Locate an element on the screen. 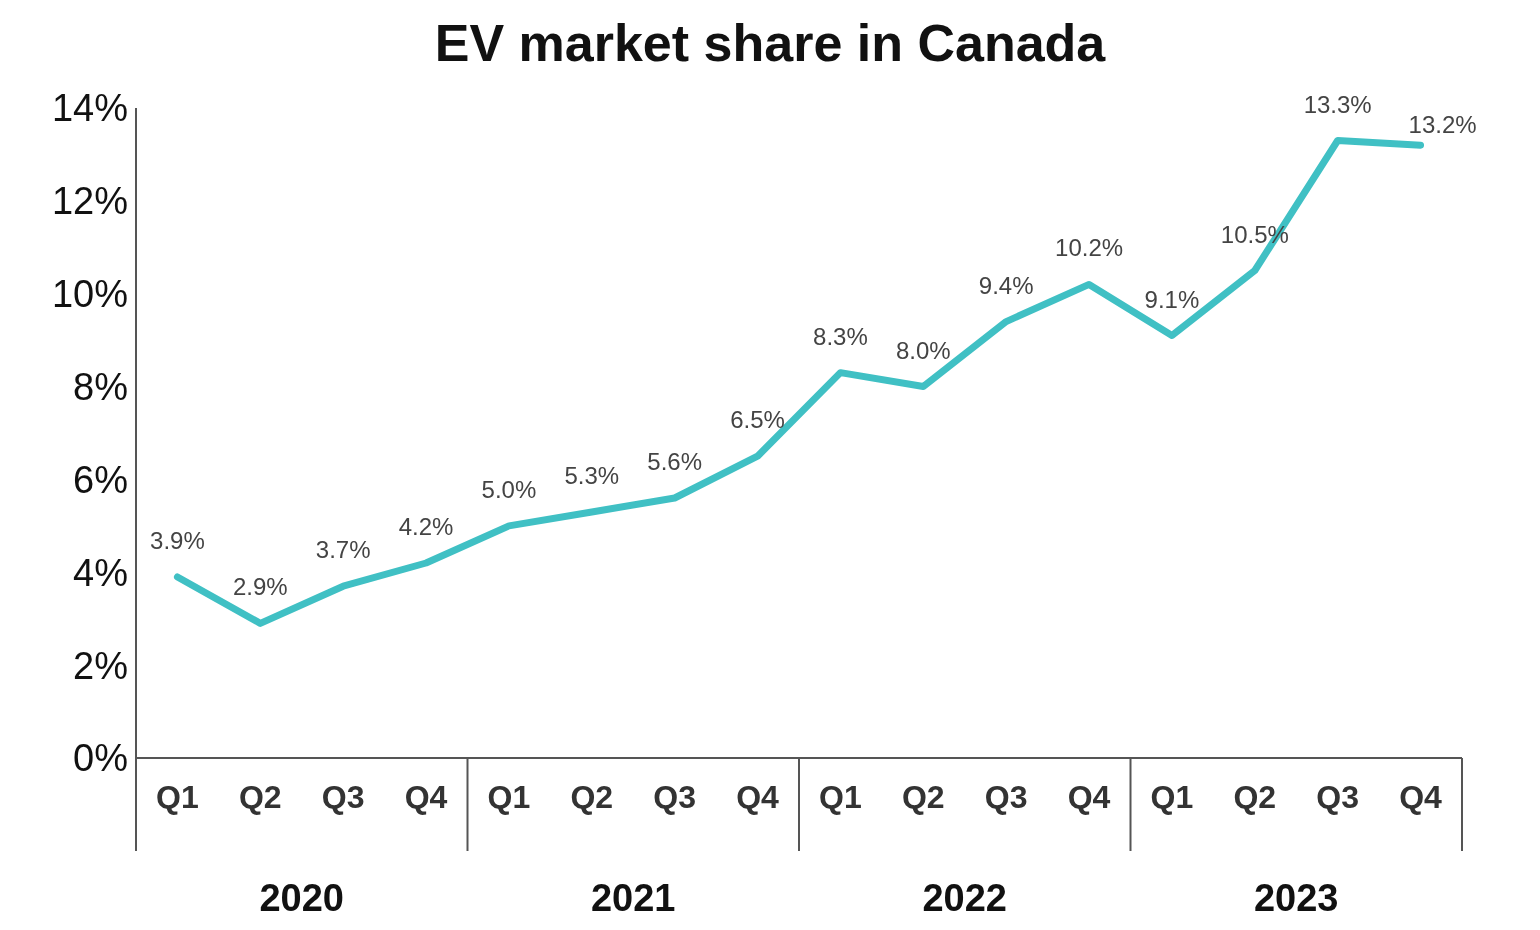 This screenshot has height=930, width=1540. text: 2023 is located at coordinates (1296, 898).